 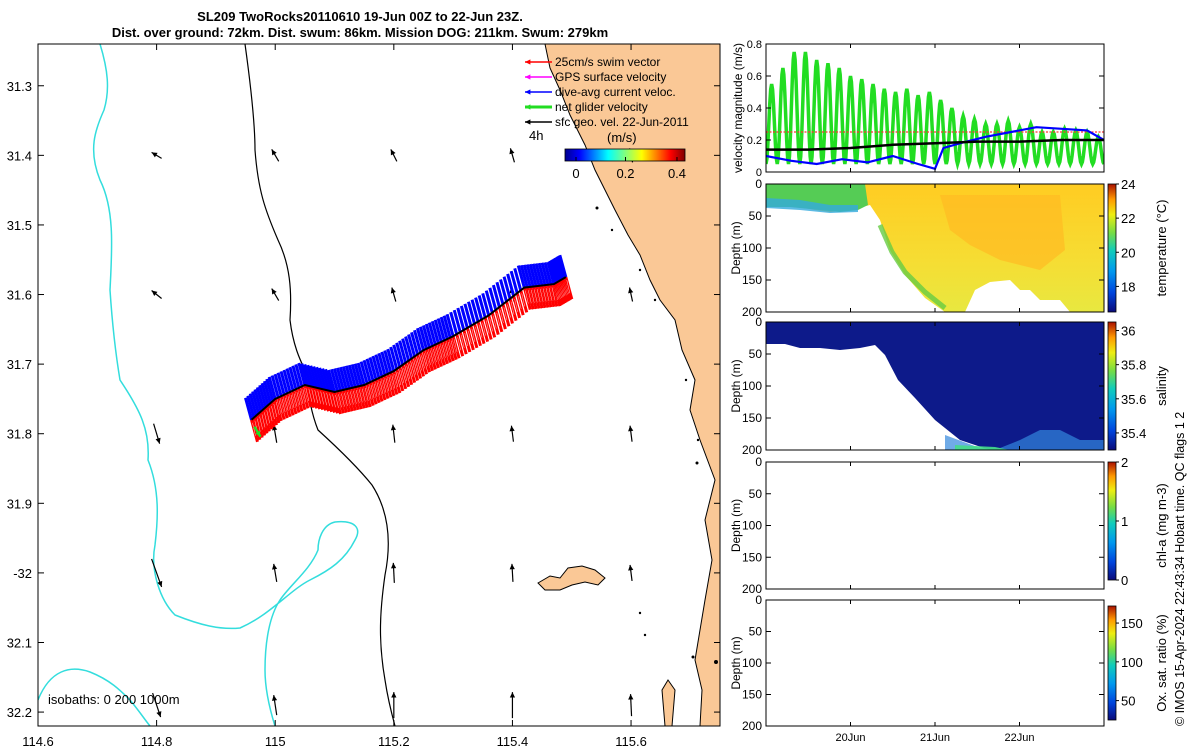 What do you see at coordinates (615, 92) in the screenshot?
I see `legend-label: dive-avg current veloc.` at bounding box center [615, 92].